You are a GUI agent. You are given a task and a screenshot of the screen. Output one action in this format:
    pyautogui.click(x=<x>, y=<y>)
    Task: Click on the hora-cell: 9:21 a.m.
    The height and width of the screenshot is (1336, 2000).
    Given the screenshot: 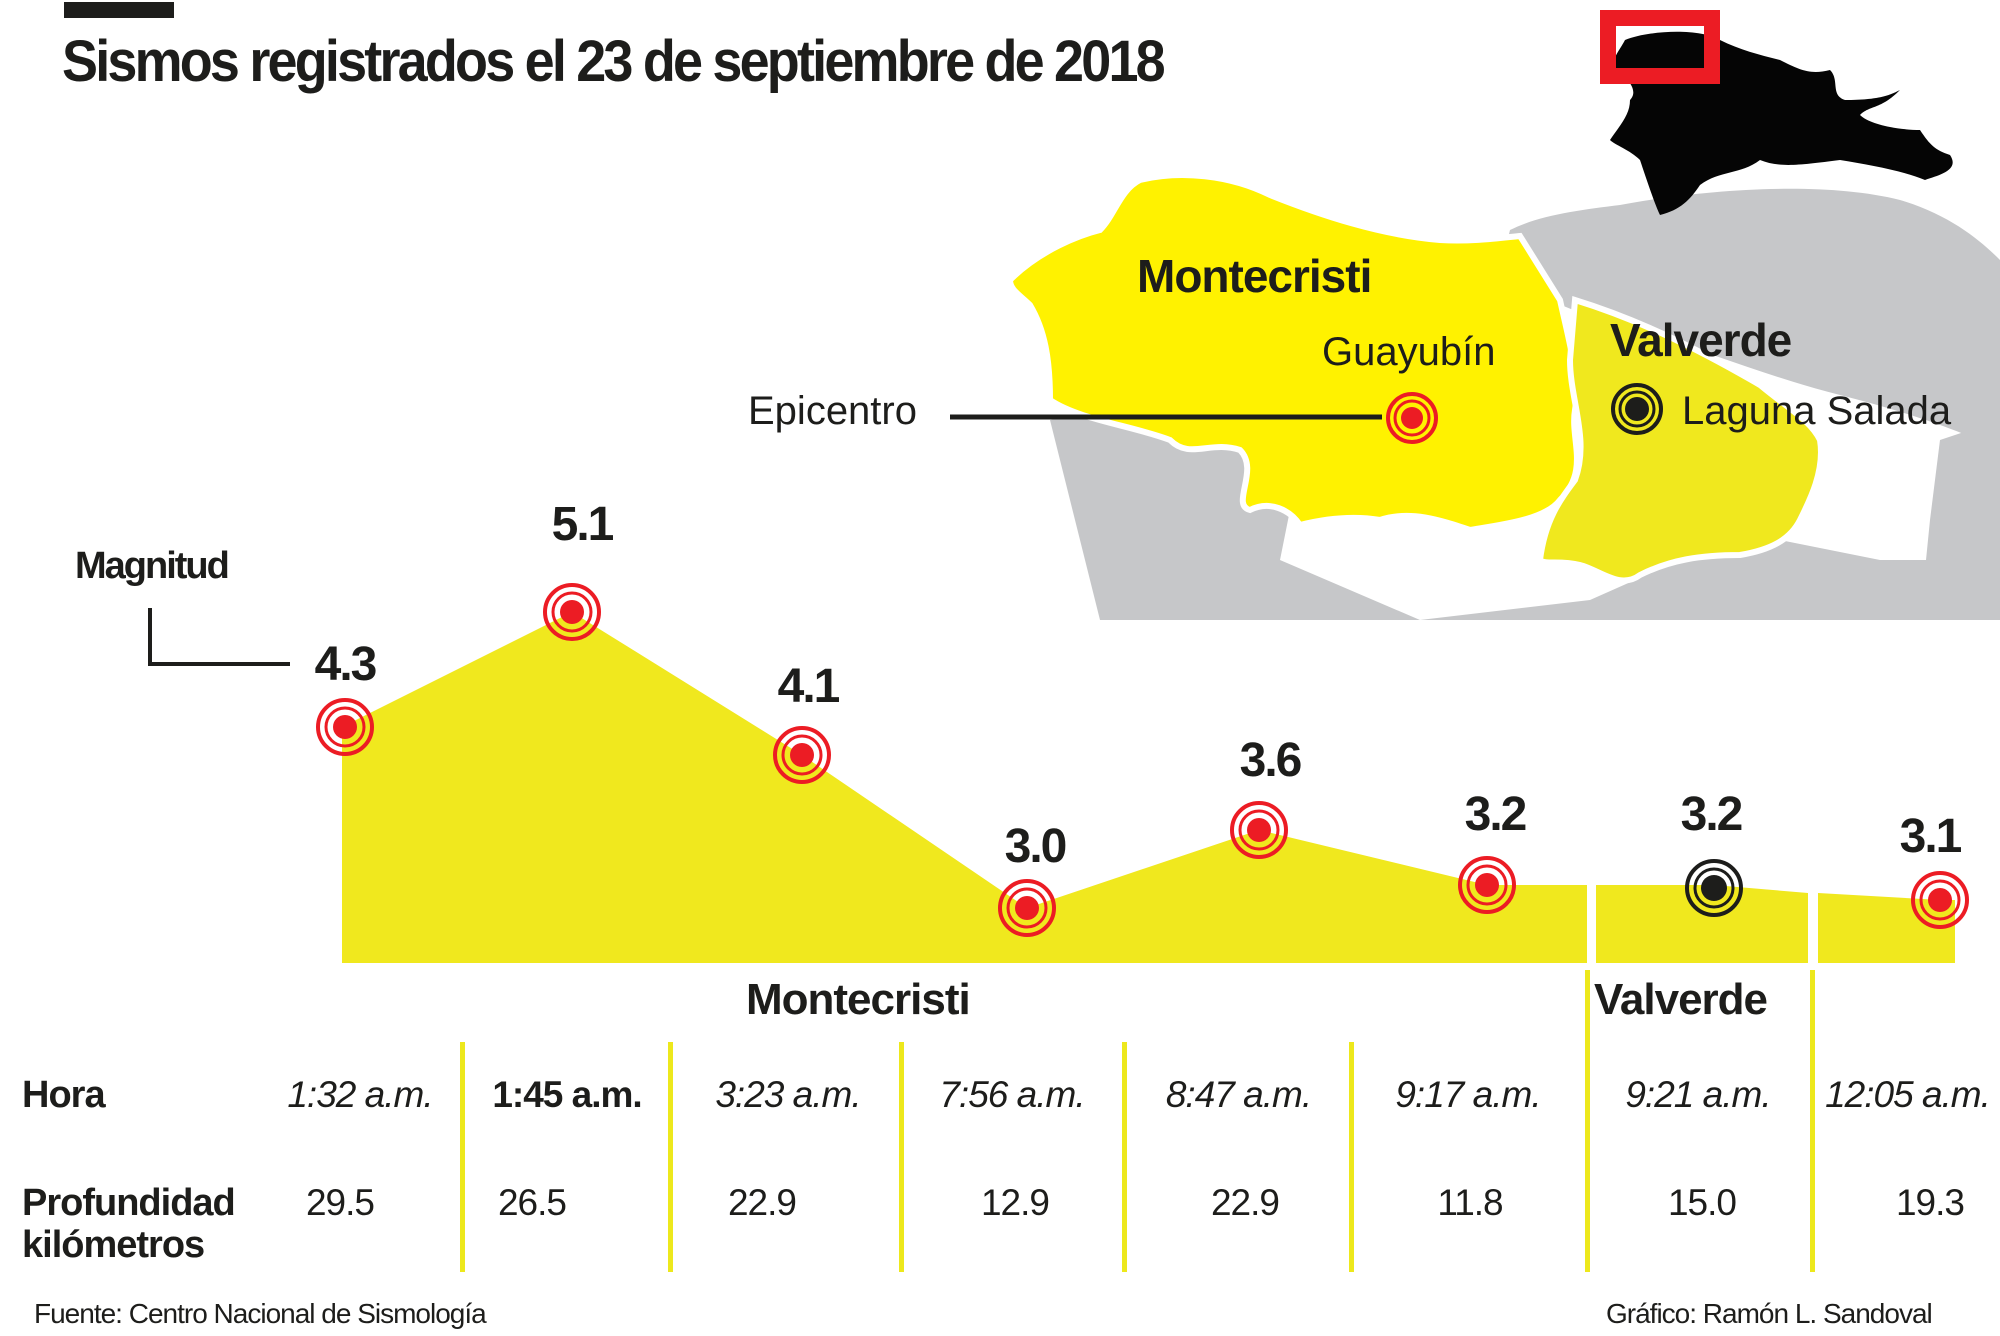 What is the action you would take?
    pyautogui.click(x=1698, y=1094)
    